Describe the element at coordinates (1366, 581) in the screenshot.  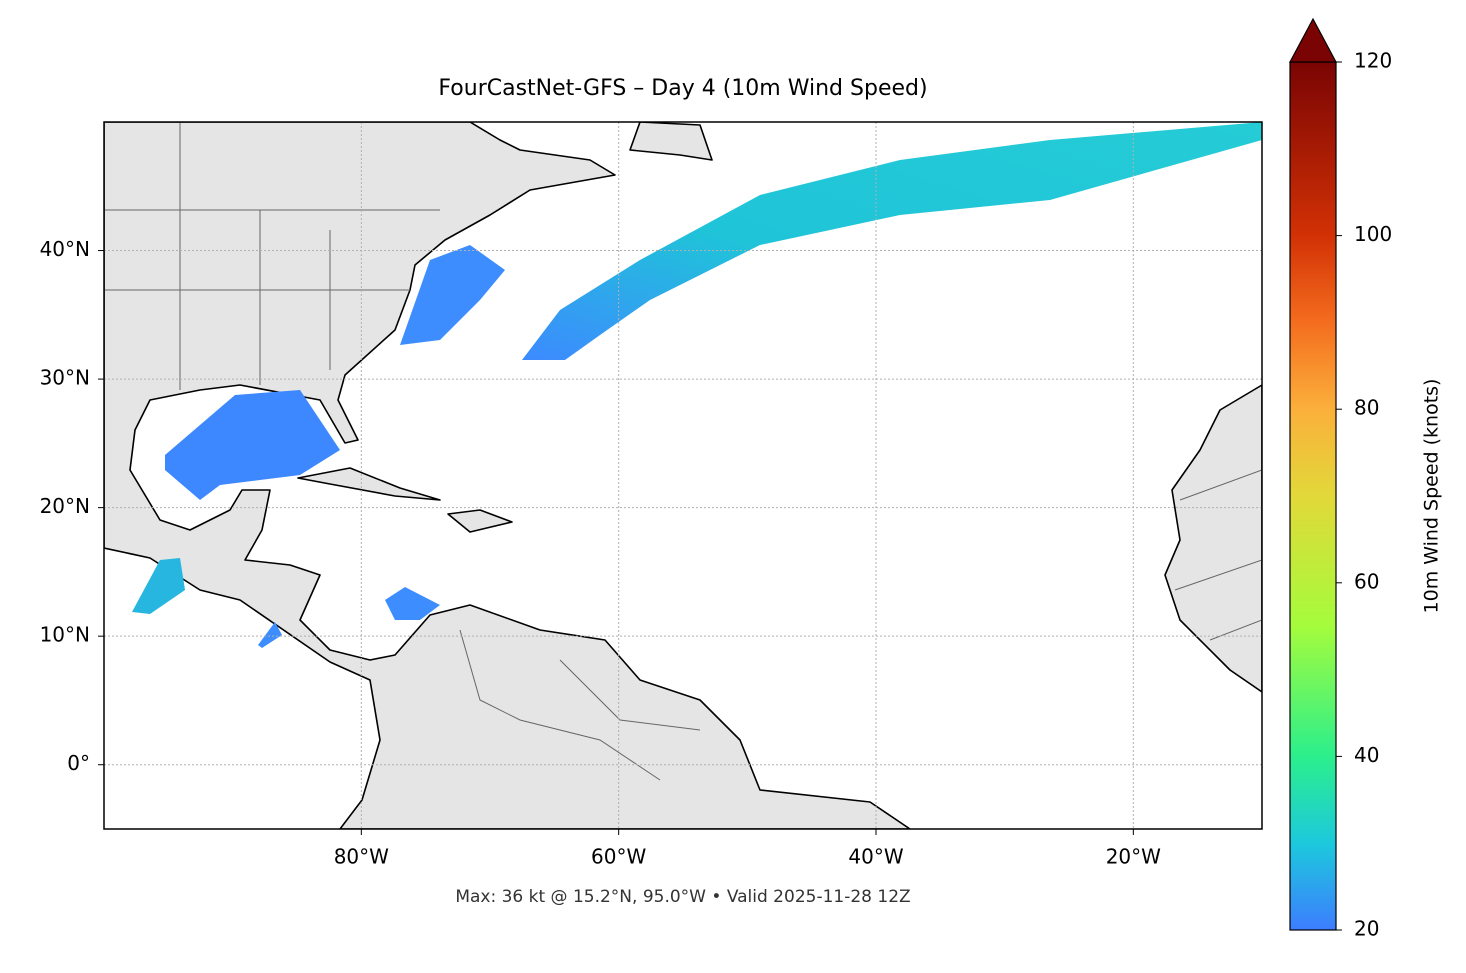
I see `colorbar-tick-label: 60` at that location.